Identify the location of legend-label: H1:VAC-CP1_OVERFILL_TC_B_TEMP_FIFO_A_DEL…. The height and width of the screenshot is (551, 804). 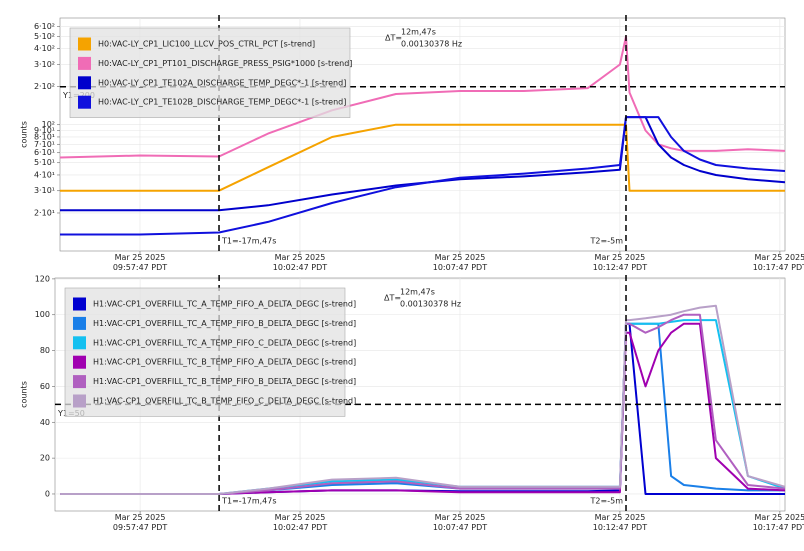
(224, 362).